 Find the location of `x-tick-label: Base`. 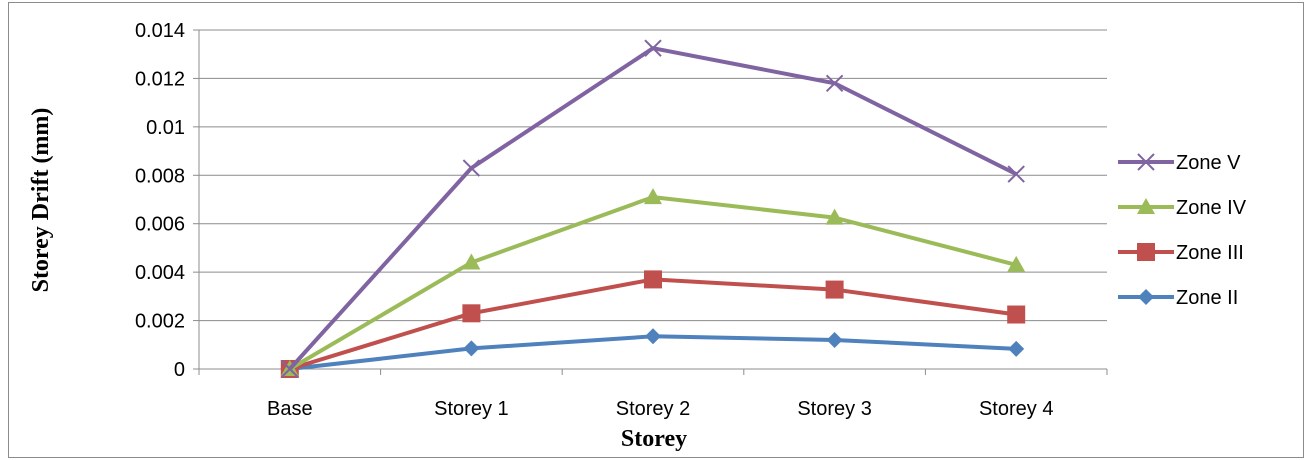

x-tick-label: Base is located at coordinates (290, 409).